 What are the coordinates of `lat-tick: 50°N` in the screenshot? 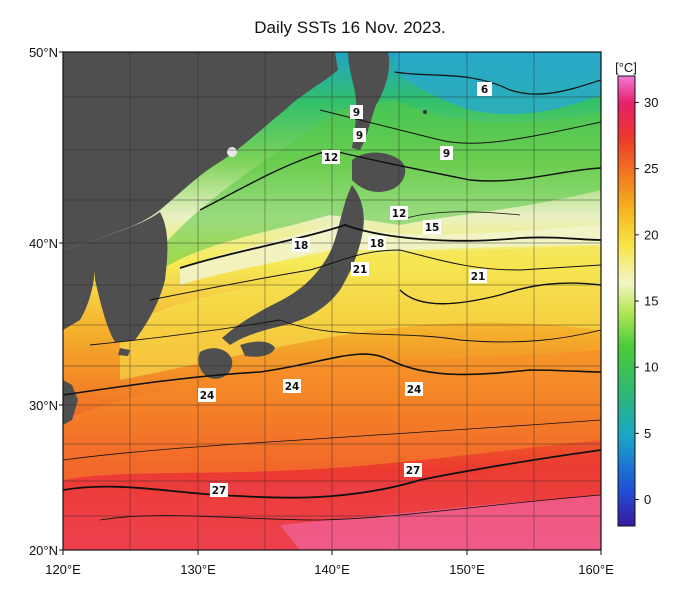 It's located at (43, 52).